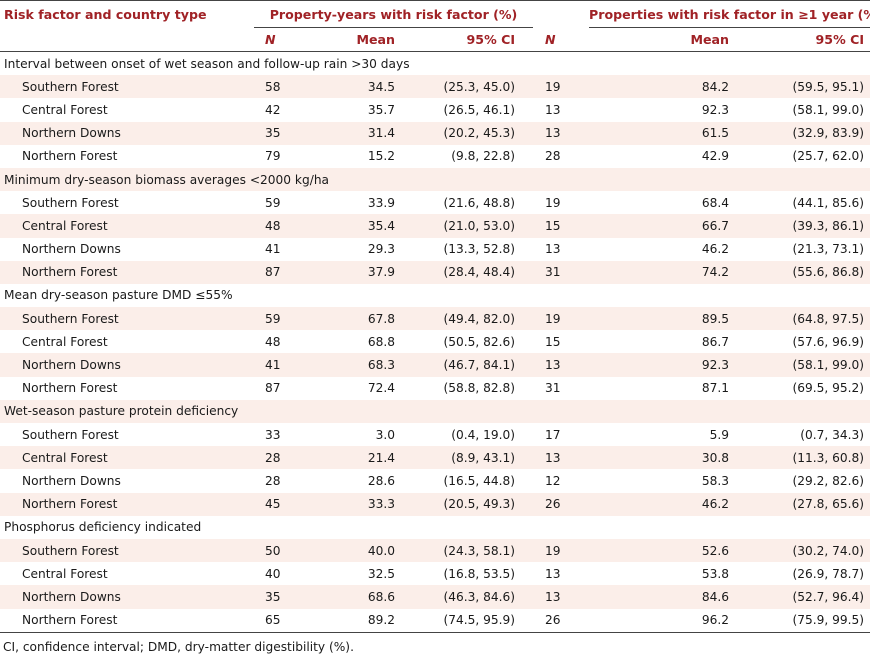 This screenshot has width=870, height=656. What do you see at coordinates (362, 365) in the screenshot?
I see `mean-cell-1: 68.3` at bounding box center [362, 365].